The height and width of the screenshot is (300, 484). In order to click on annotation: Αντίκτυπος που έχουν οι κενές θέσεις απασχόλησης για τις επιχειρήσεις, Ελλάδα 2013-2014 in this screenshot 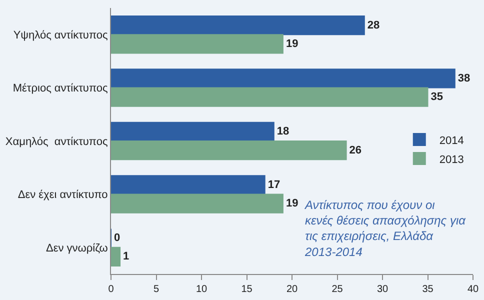, I will do `click(385, 228)`.